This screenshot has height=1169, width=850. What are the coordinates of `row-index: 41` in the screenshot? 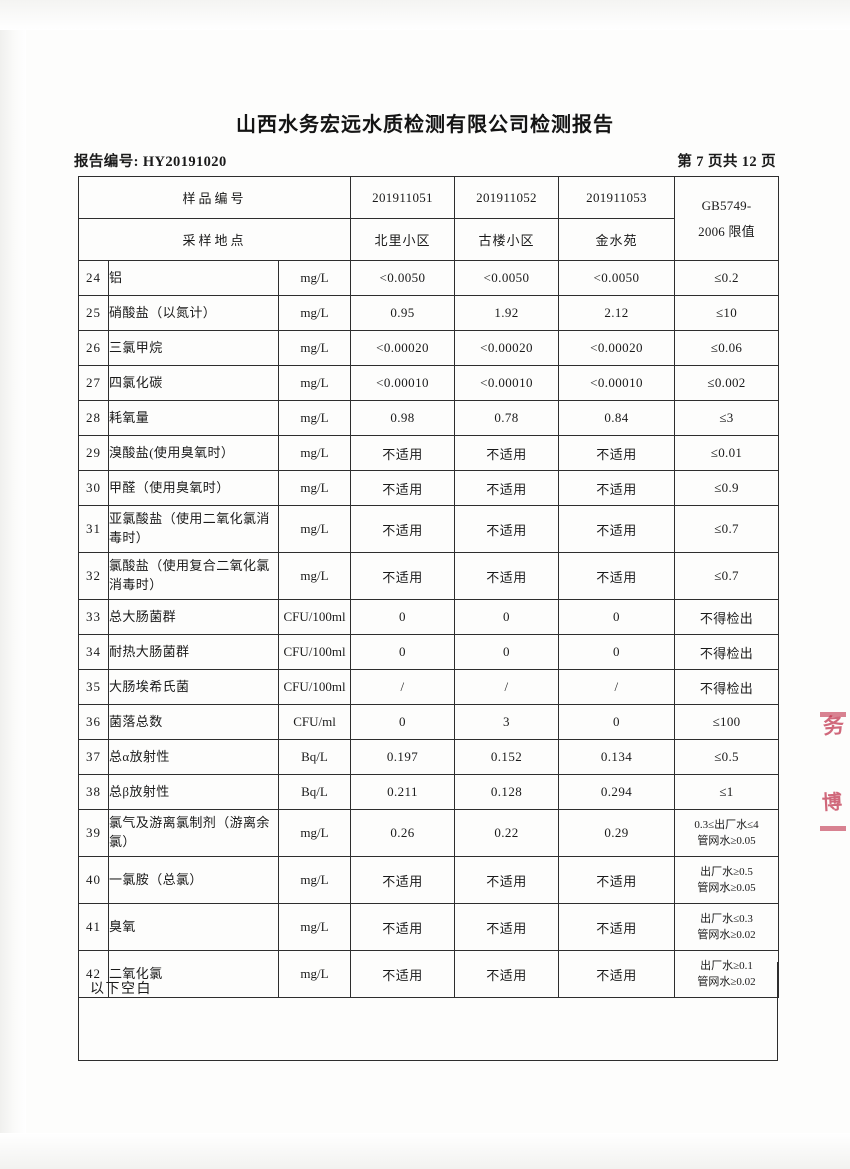 It's located at (93, 927).